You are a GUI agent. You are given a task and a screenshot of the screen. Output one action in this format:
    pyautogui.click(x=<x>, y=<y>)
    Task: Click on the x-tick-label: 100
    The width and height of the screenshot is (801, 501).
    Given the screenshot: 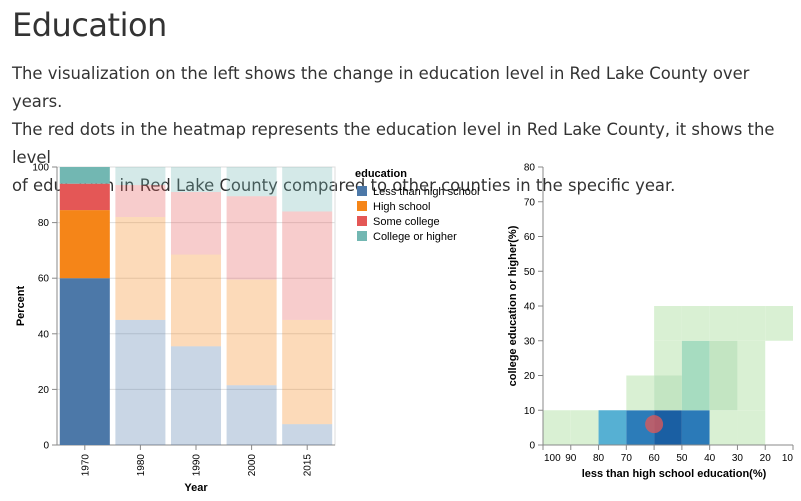 What is the action you would take?
    pyautogui.click(x=552, y=458)
    